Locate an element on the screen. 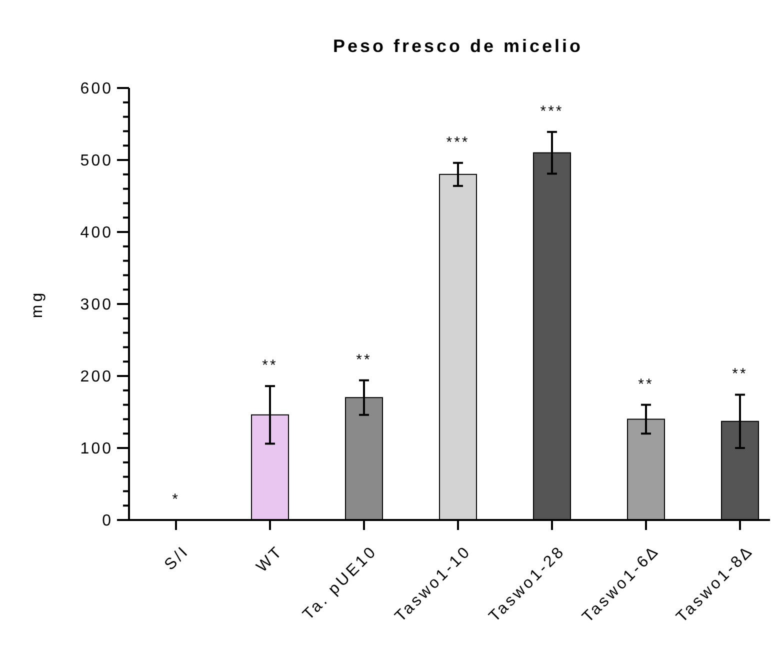 The image size is (771, 654). y-tick-label: 300 is located at coordinates (96, 305).